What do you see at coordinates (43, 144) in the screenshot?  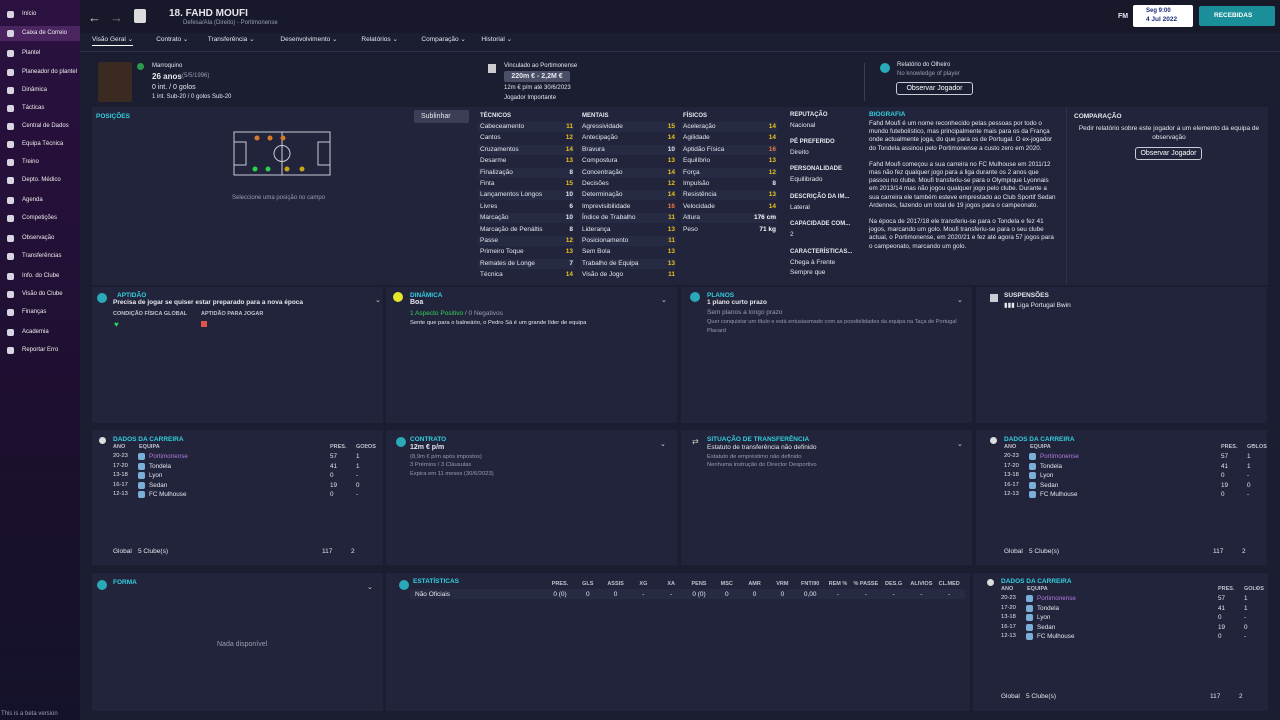 I see `nav-item: Equipa Técnica` at bounding box center [43, 144].